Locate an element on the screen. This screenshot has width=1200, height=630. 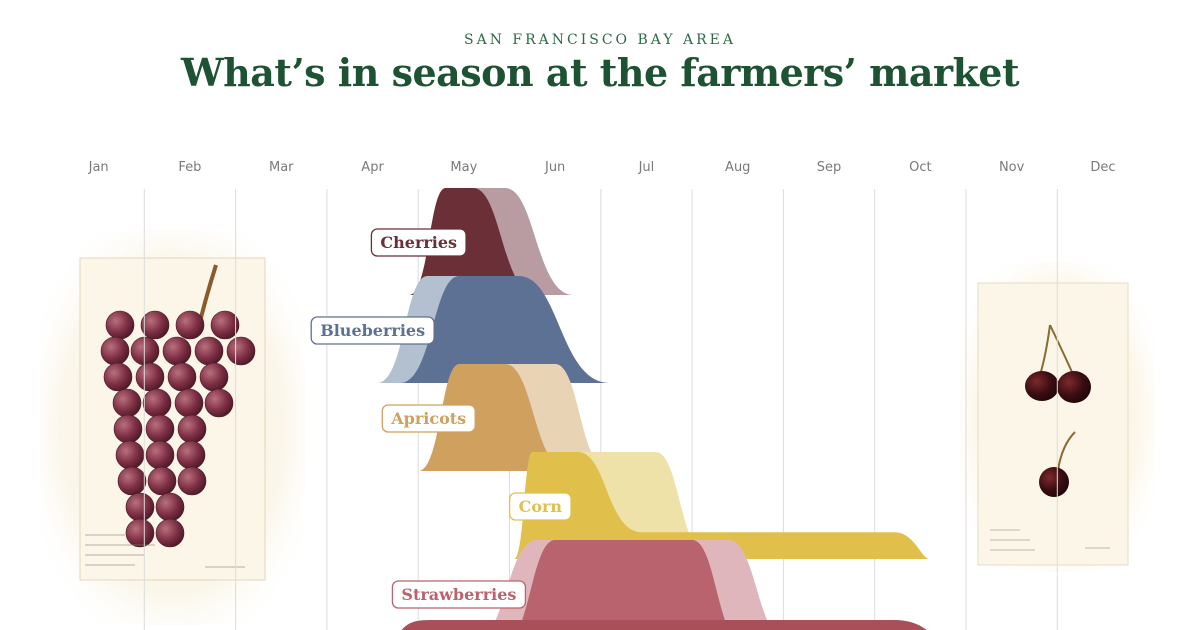
ridge-blueberries: Blueberries is located at coordinates (460, 329).